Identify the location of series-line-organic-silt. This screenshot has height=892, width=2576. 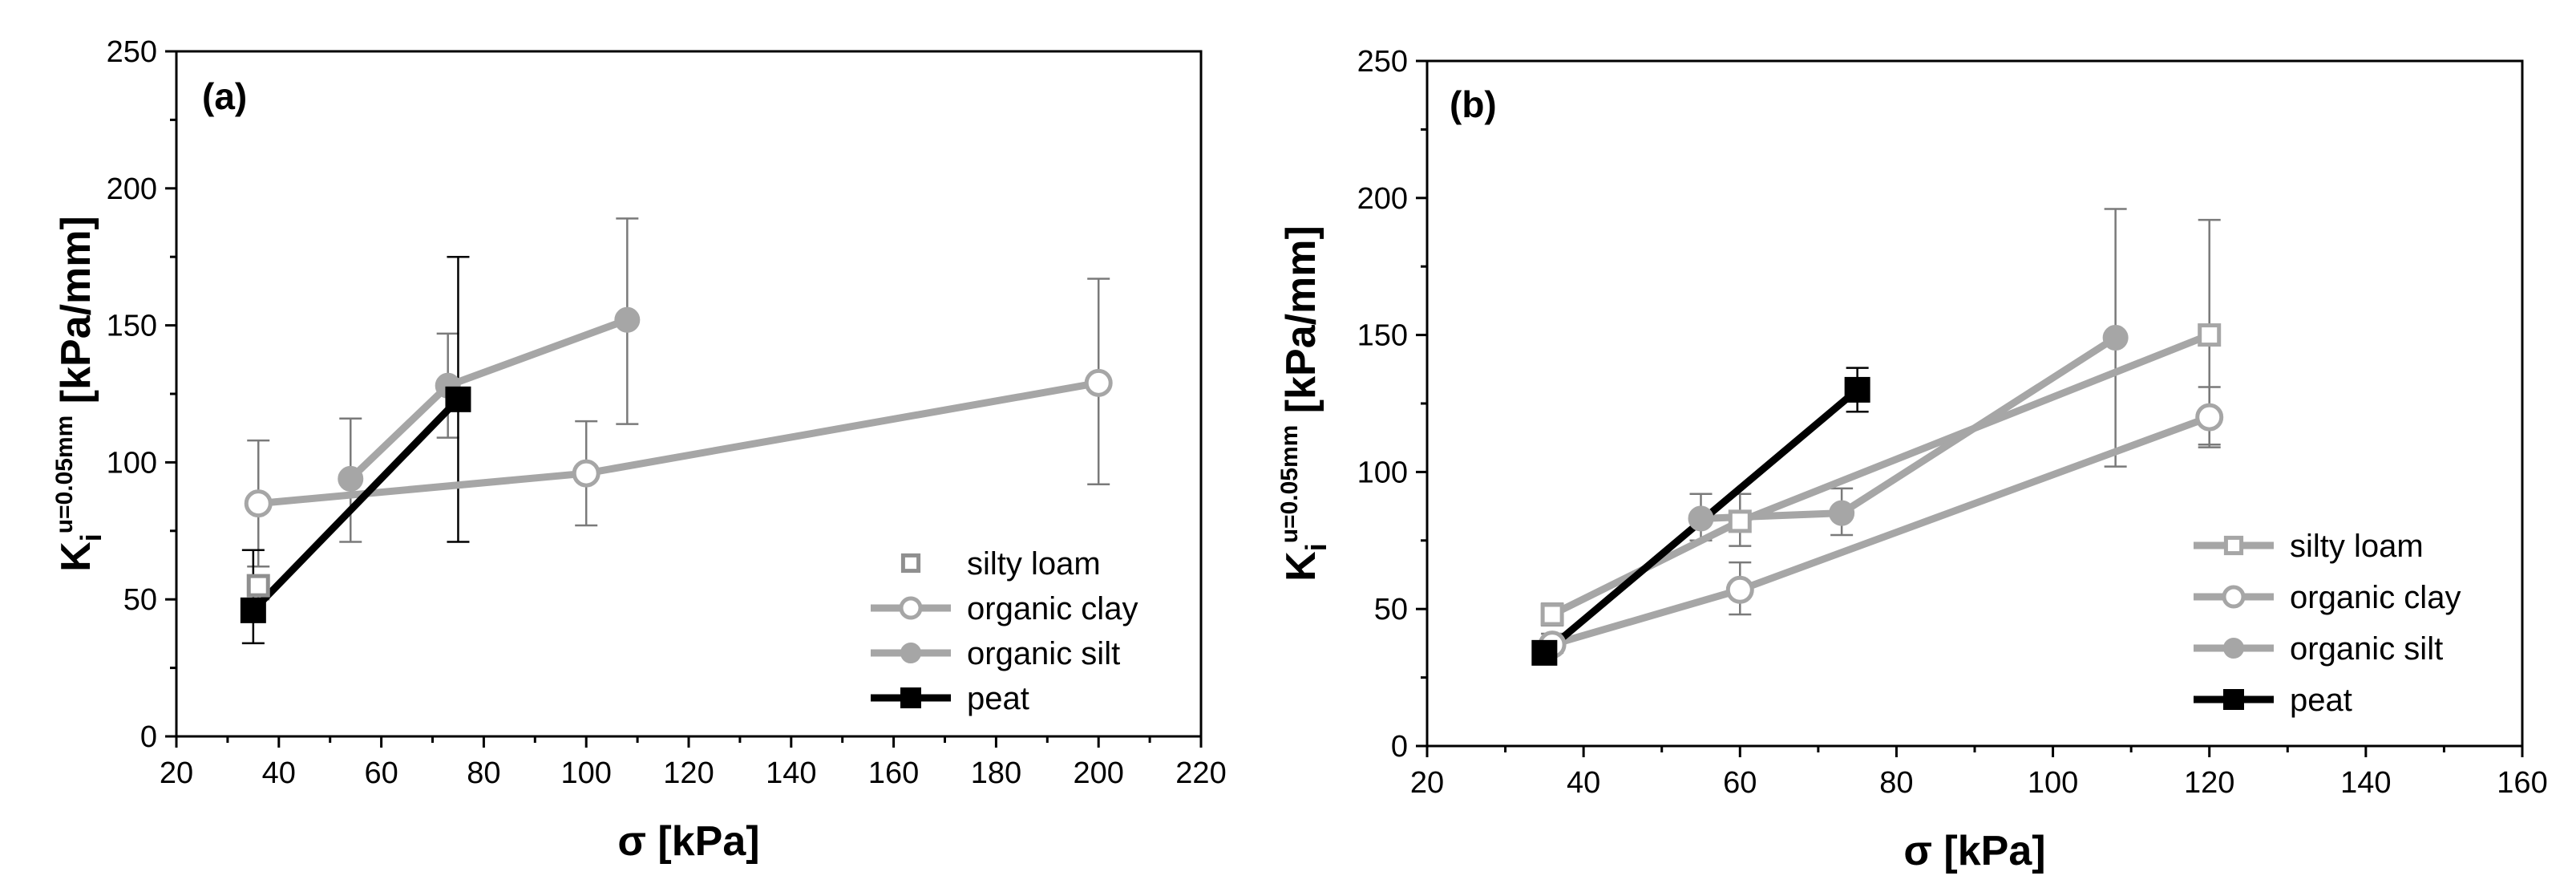
(1909, 428).